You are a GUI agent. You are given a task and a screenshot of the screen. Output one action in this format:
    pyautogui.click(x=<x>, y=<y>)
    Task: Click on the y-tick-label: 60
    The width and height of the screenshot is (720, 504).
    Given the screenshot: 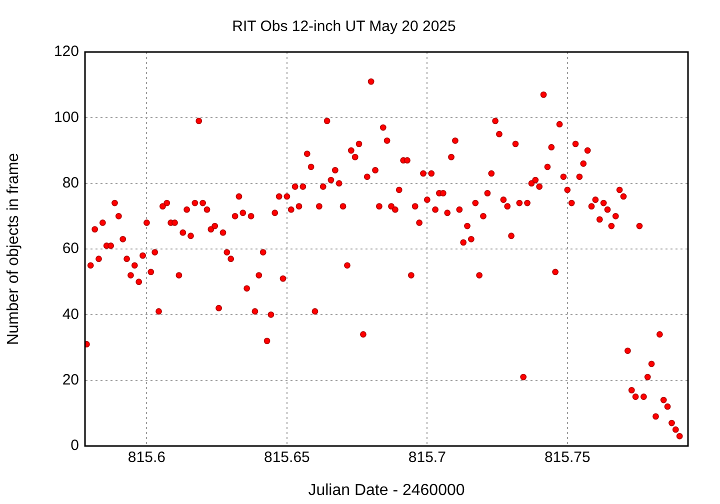 What is the action you would take?
    pyautogui.click(x=70, y=249)
    